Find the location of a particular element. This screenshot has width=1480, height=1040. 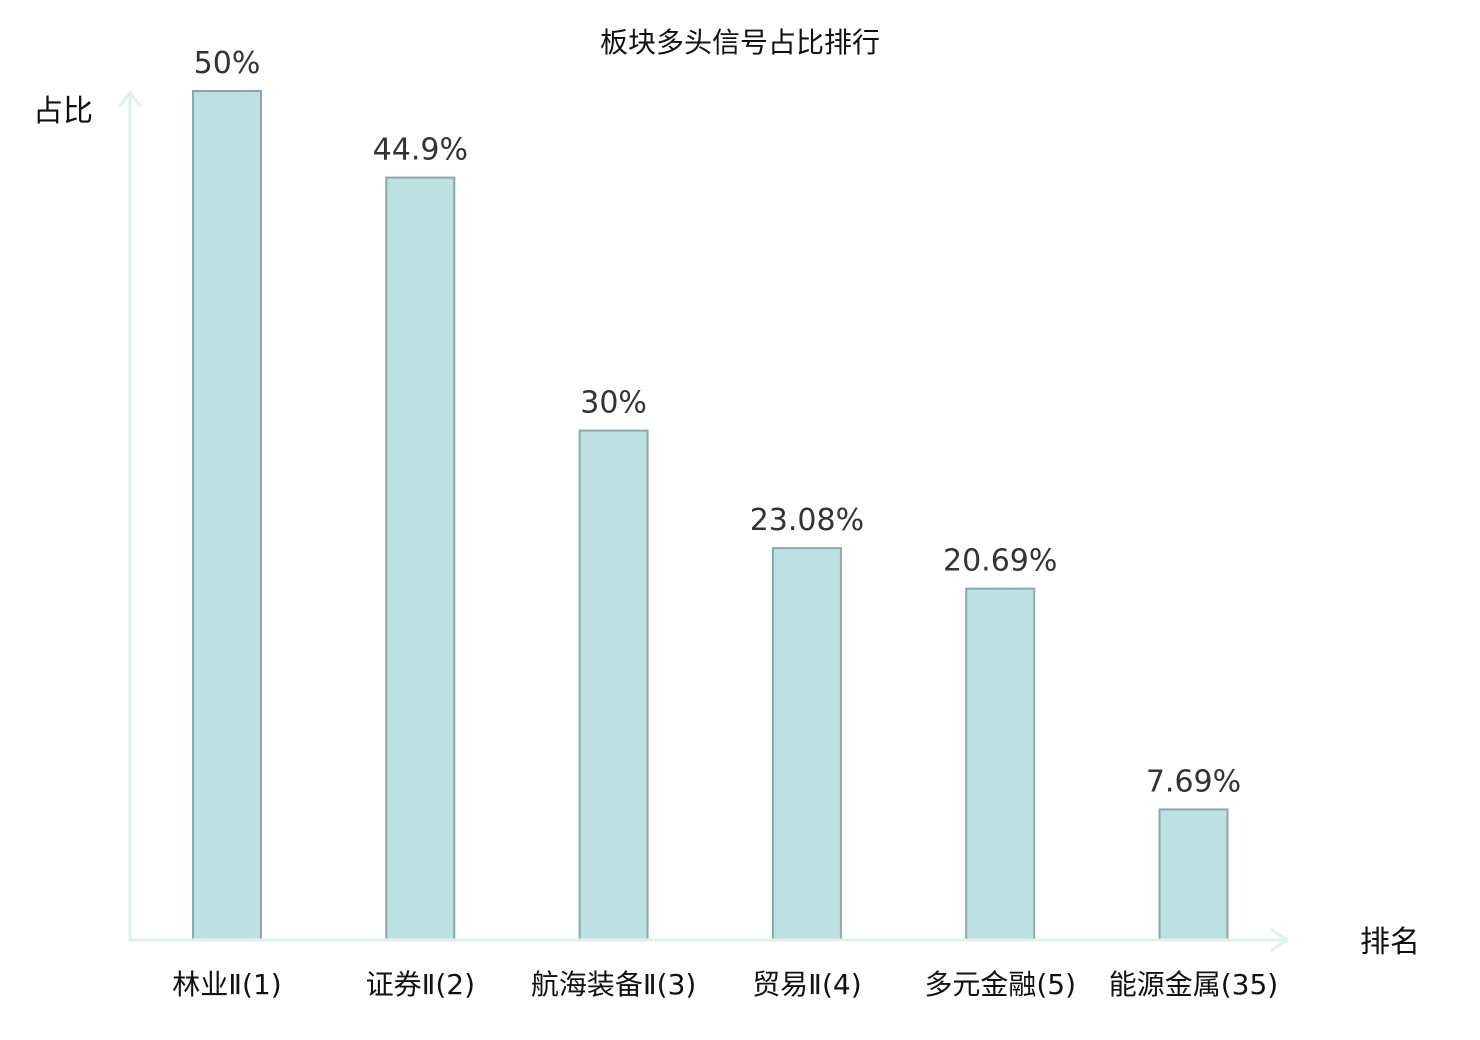

value-label-5: 20.69% is located at coordinates (1000, 561).